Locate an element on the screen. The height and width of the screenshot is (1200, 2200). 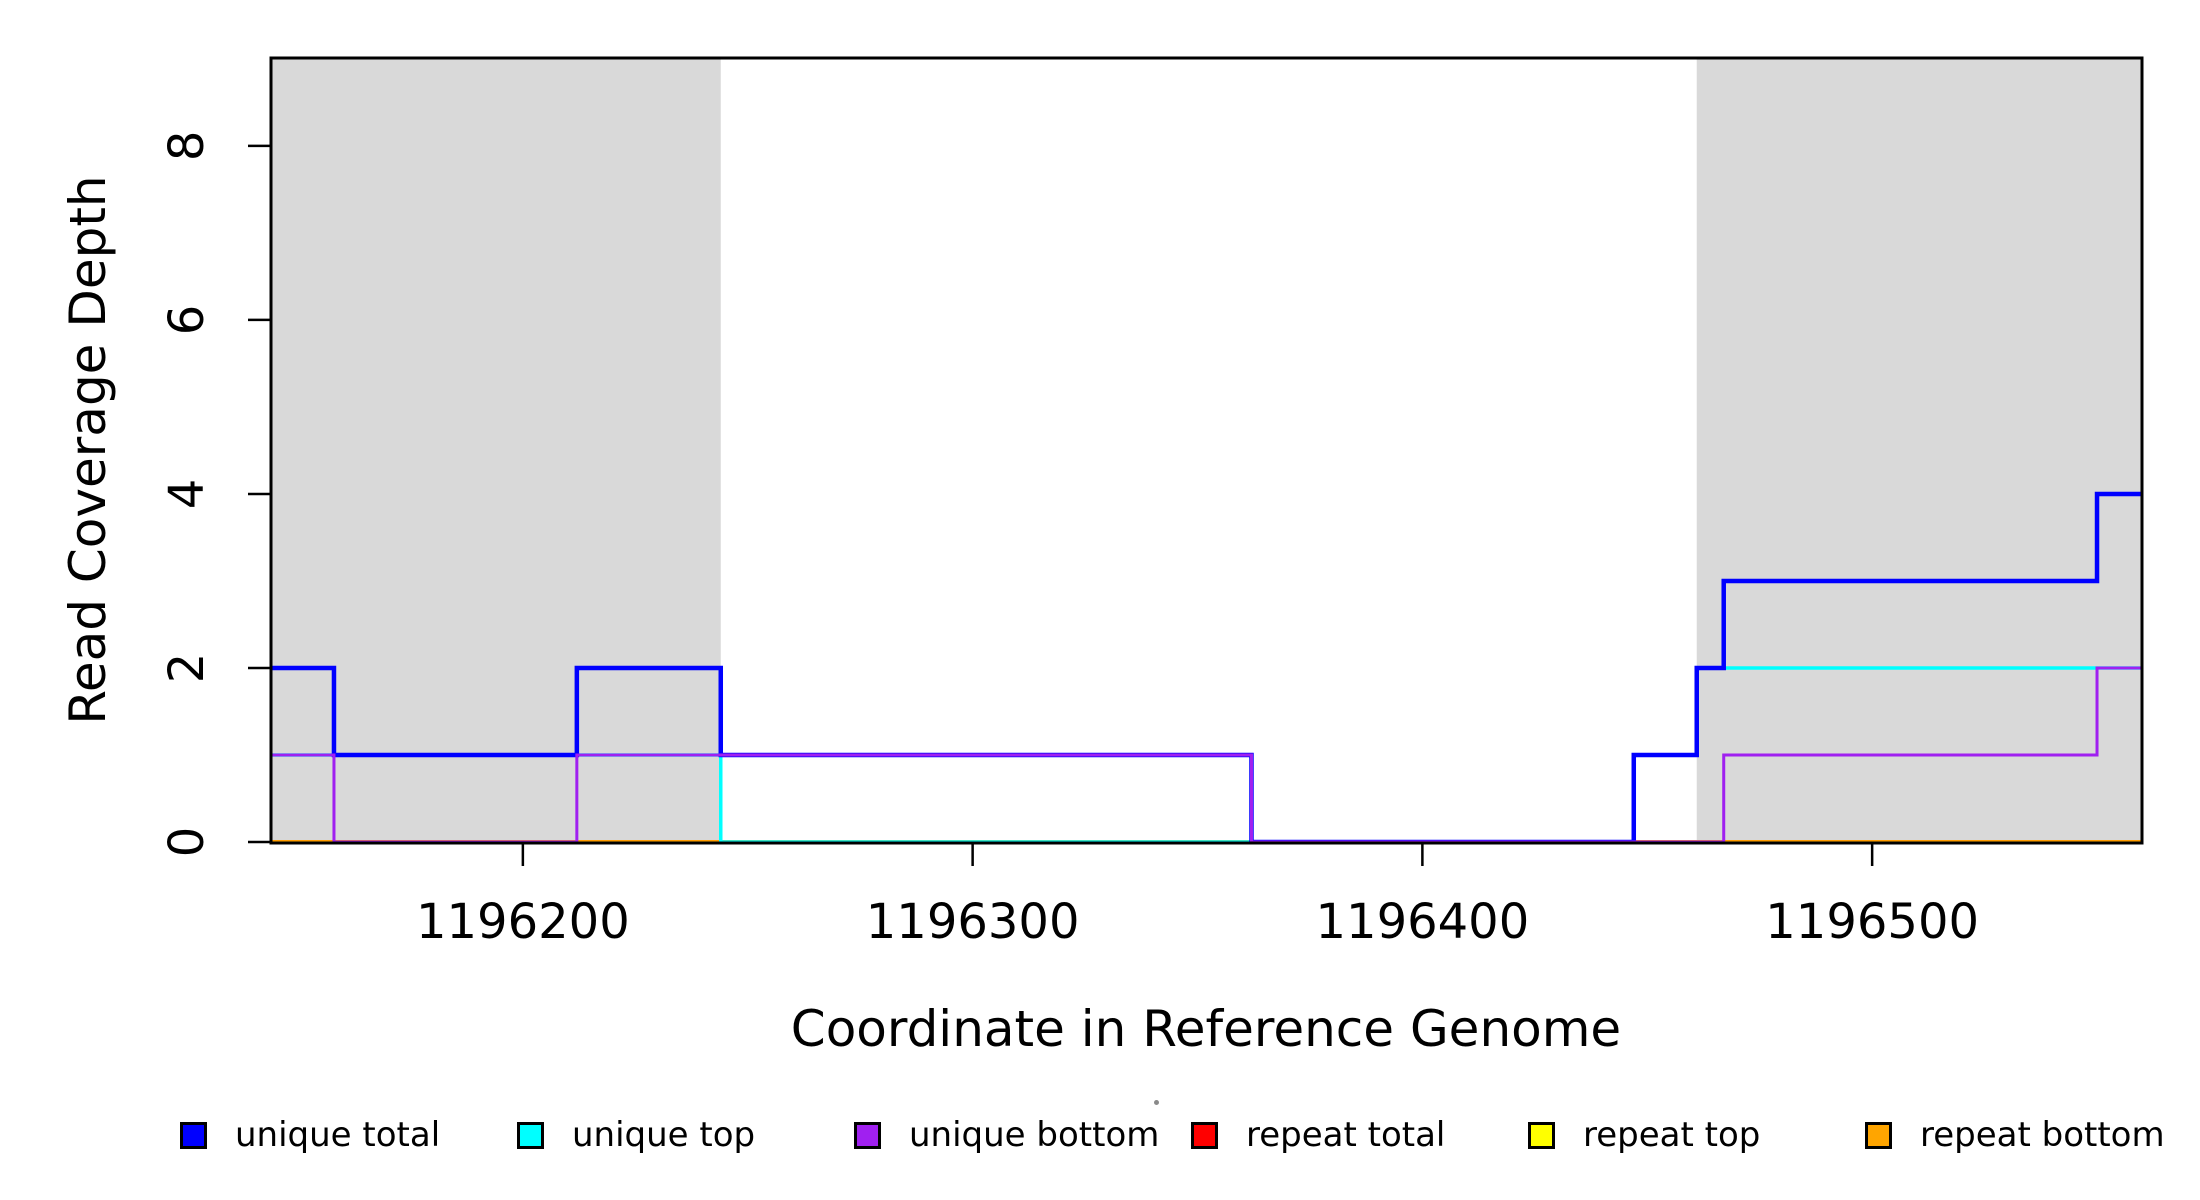
unique-top-swatch-icon is located at coordinates (530, 1135).